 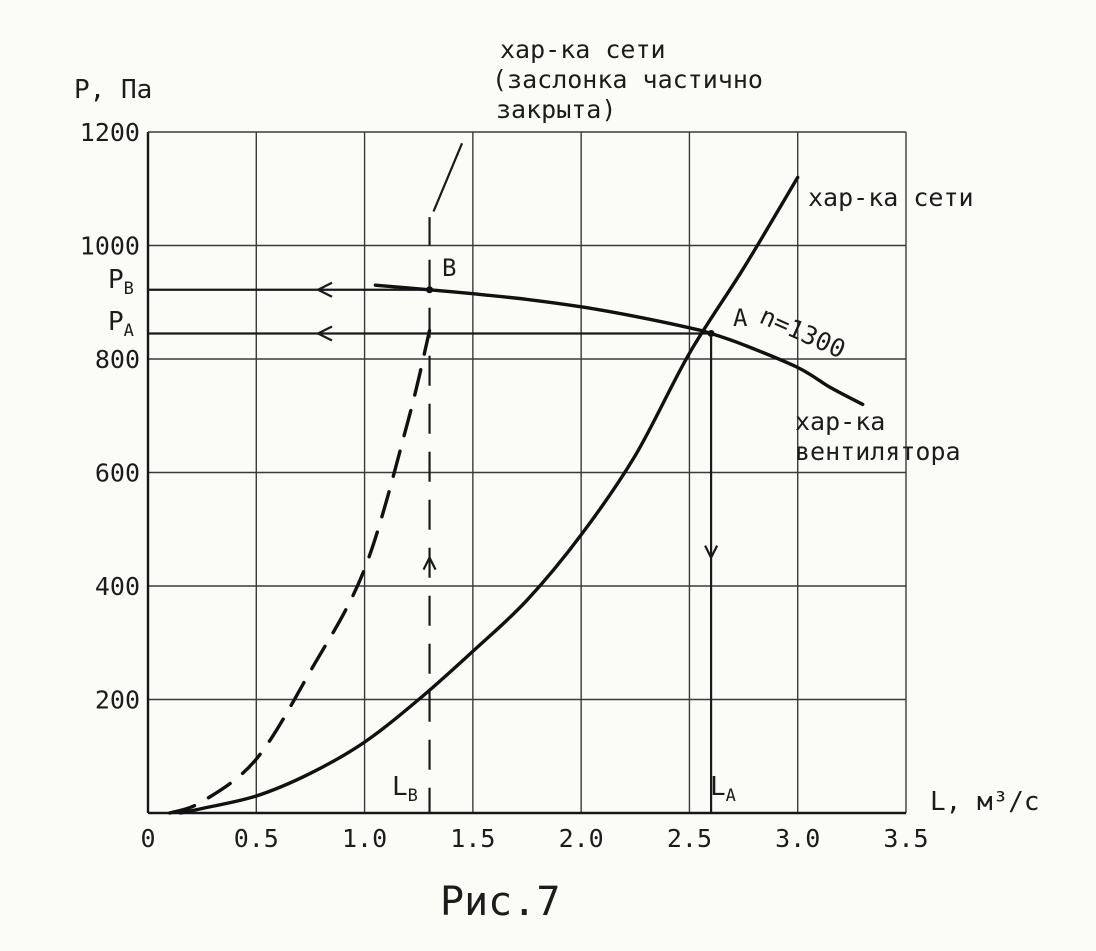 I want to click on x-tick-label: 0.5, so click(x=256, y=838).